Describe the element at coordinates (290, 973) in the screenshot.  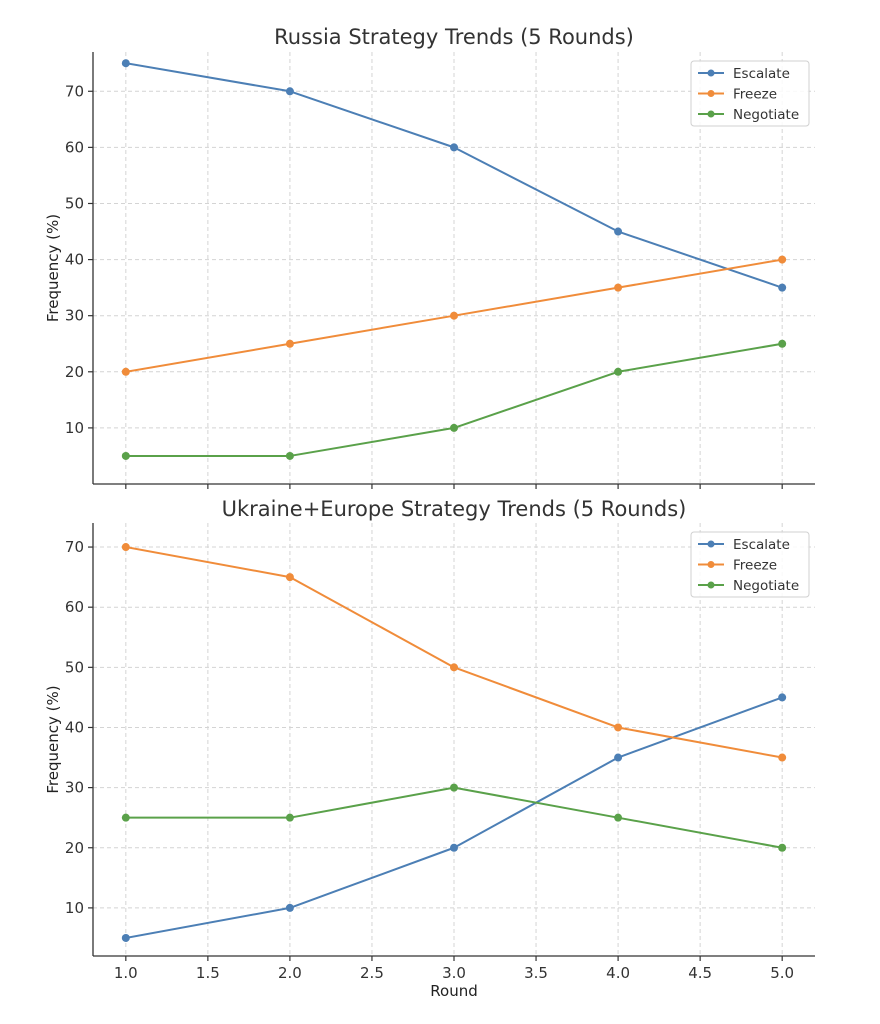
I see `x-tick-label: 2.0` at that location.